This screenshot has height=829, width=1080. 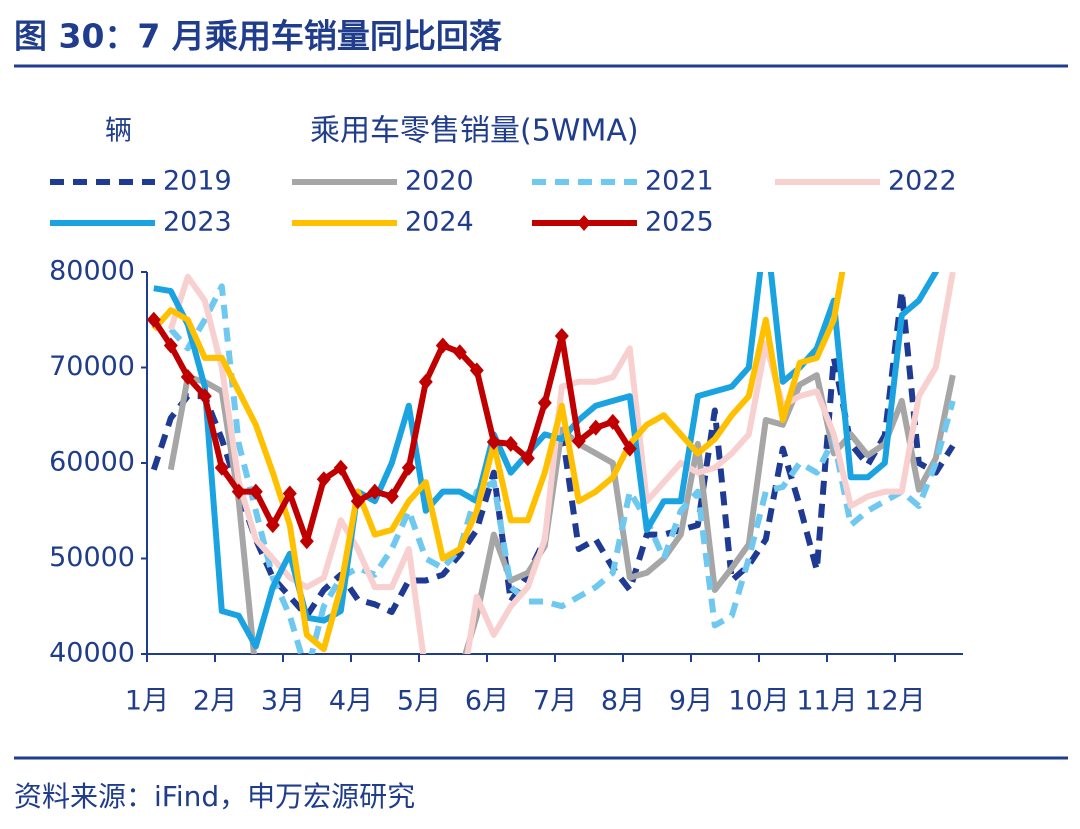 What do you see at coordinates (92, 557) in the screenshot?
I see `y-tick-label: 50000` at bounding box center [92, 557].